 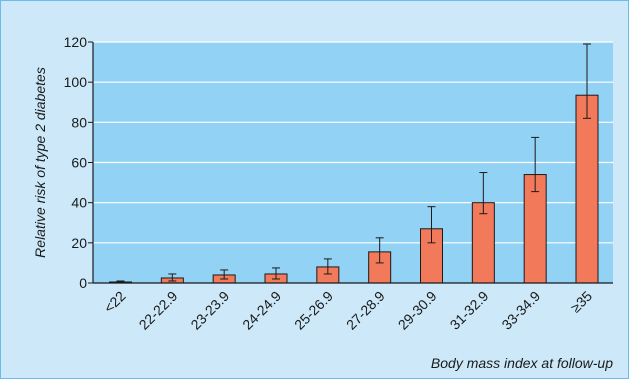 I want to click on x-tick-label: <22, so click(x=115, y=302).